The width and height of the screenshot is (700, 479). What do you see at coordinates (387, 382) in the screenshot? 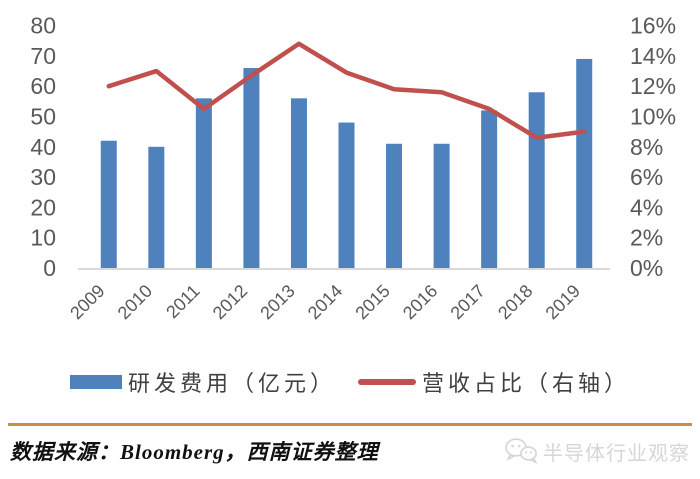
I see `line-series-swatch` at bounding box center [387, 382].